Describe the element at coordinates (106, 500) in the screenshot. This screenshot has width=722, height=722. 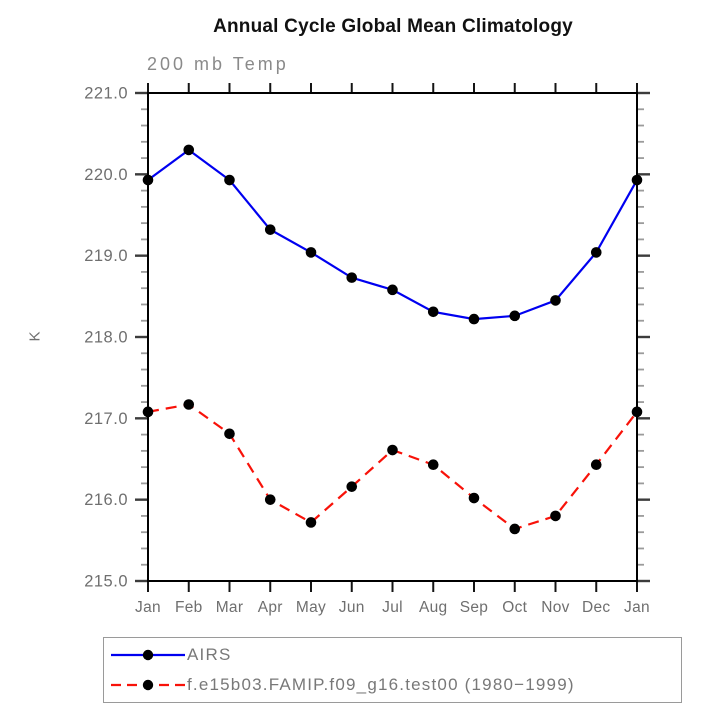
I see `y-tick-label: 216.0` at that location.